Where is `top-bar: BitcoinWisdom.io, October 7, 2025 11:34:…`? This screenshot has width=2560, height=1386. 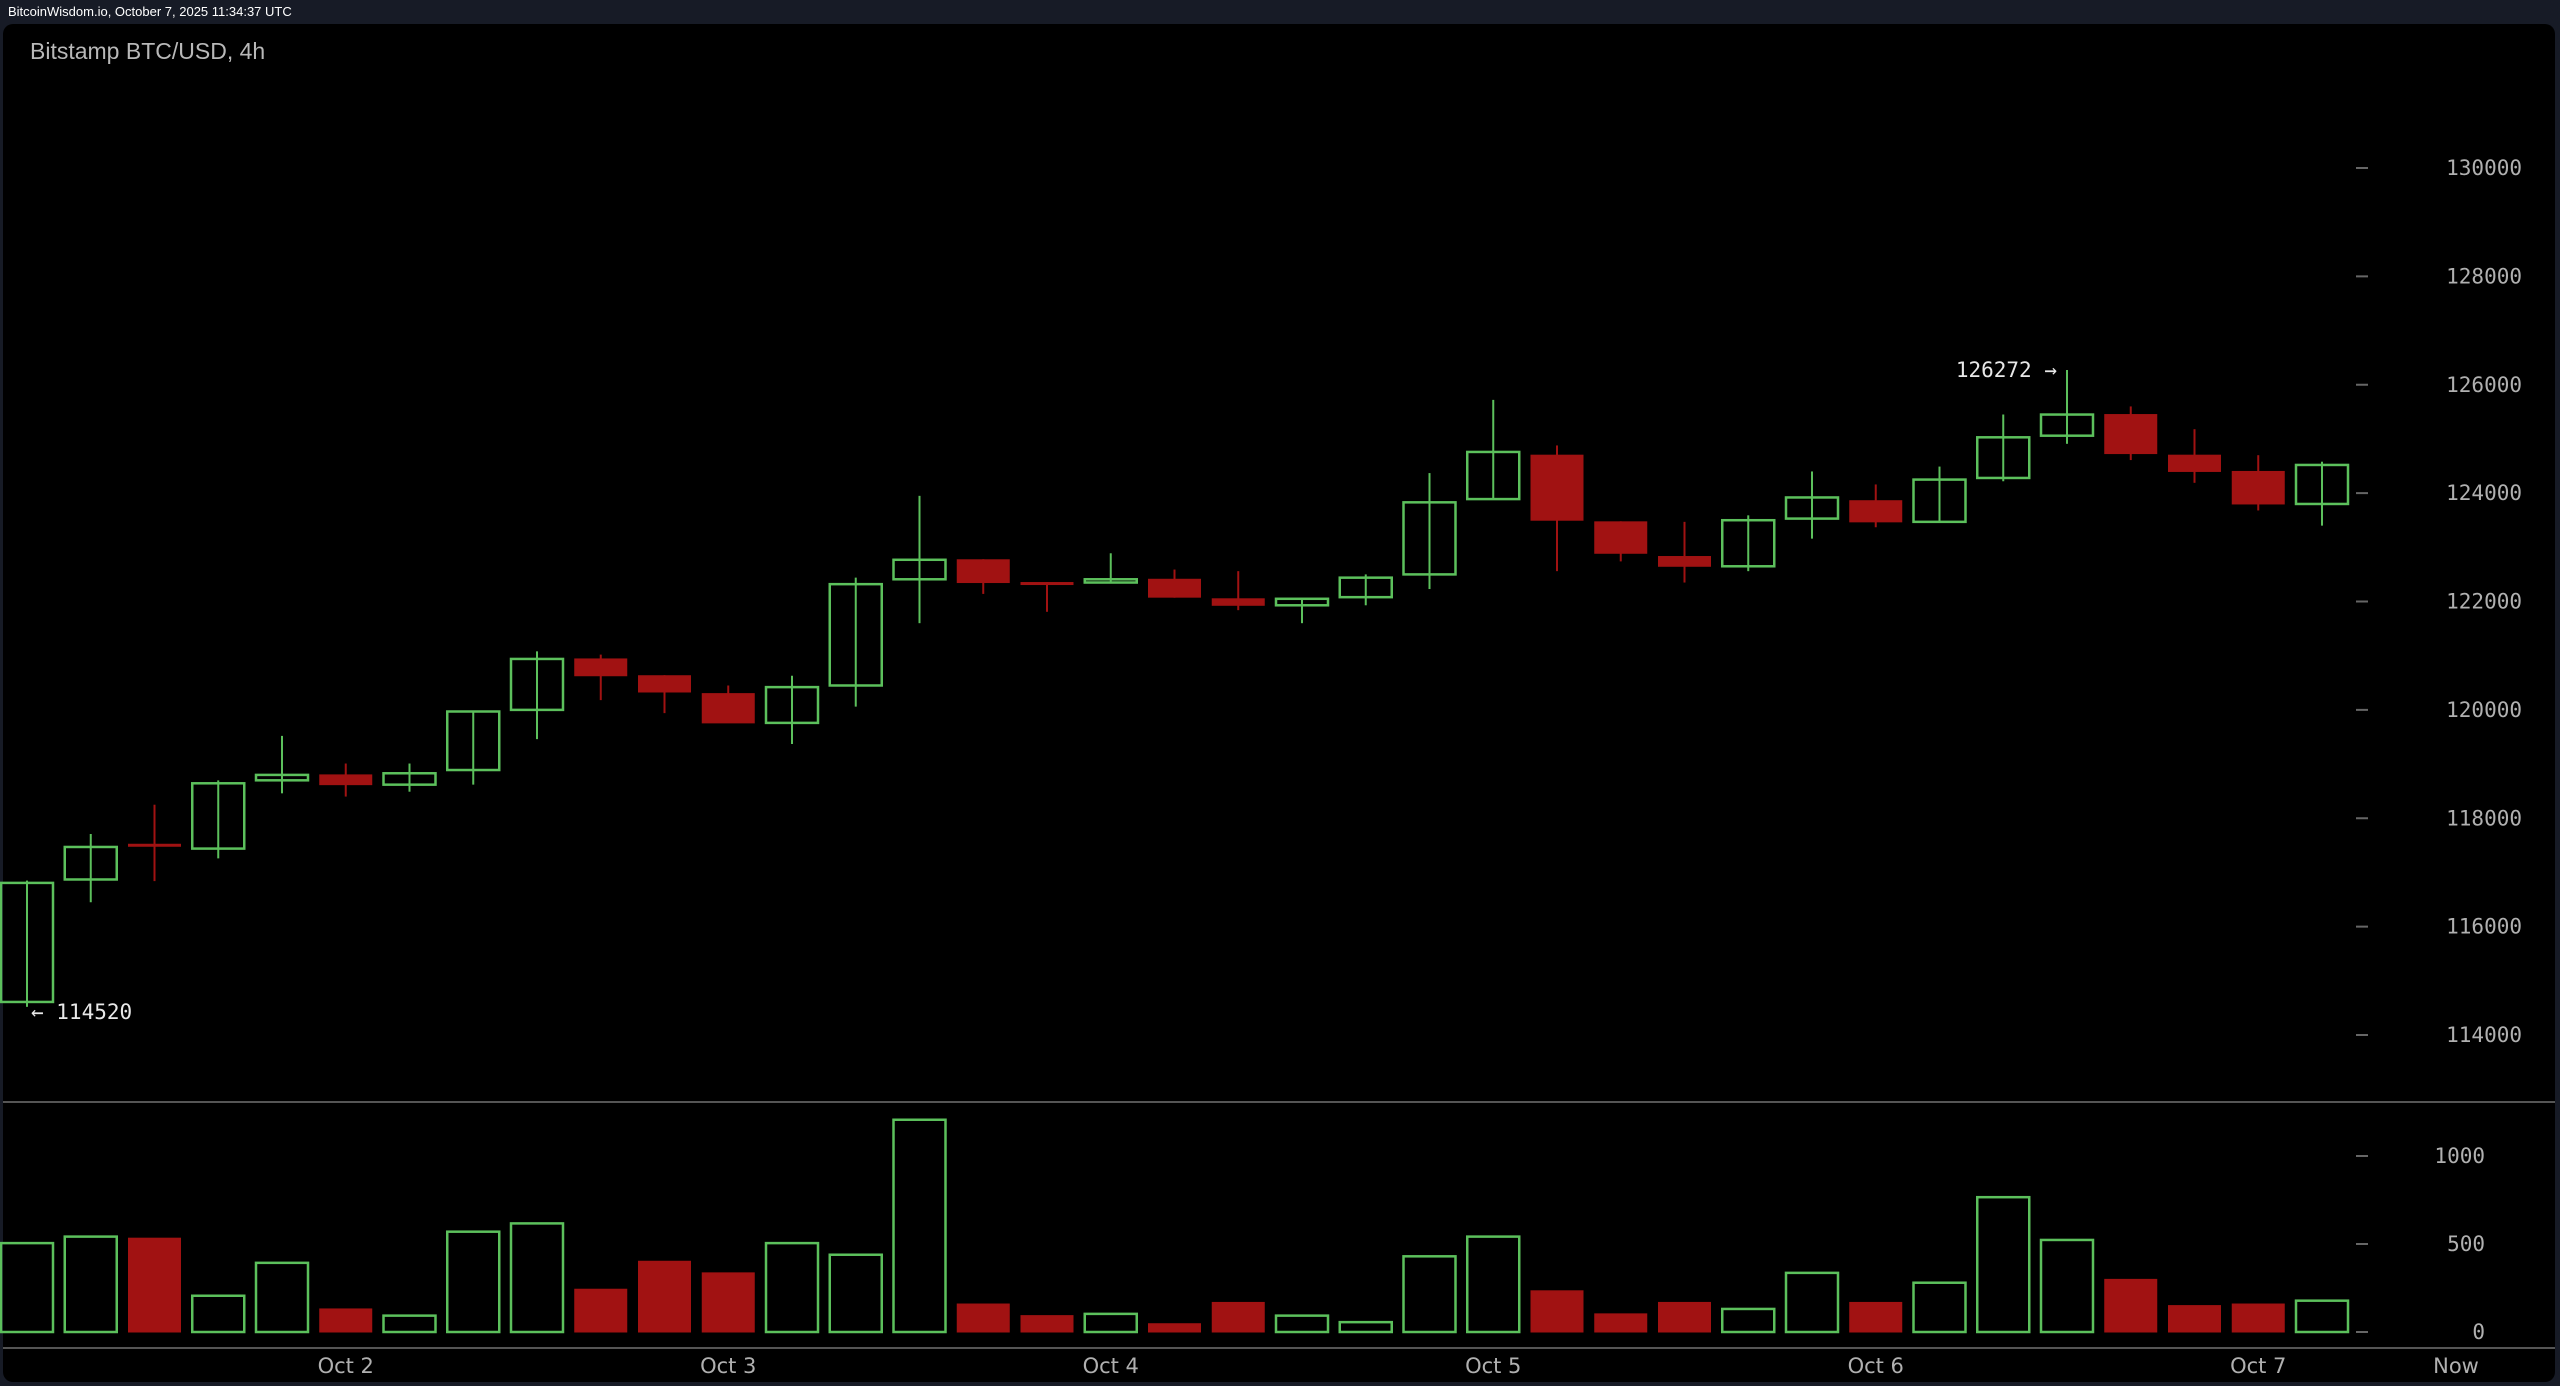 top-bar: BitcoinWisdom.io, October 7, 2025 11:34:… is located at coordinates (1280, 12).